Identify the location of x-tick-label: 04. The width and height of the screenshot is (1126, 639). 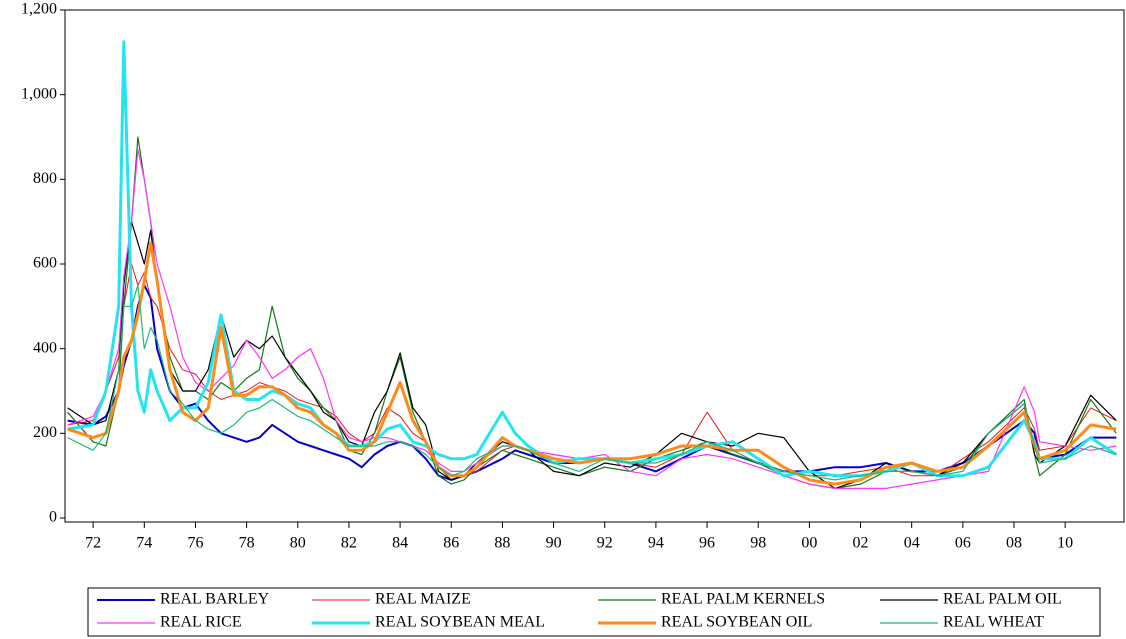
(912, 543).